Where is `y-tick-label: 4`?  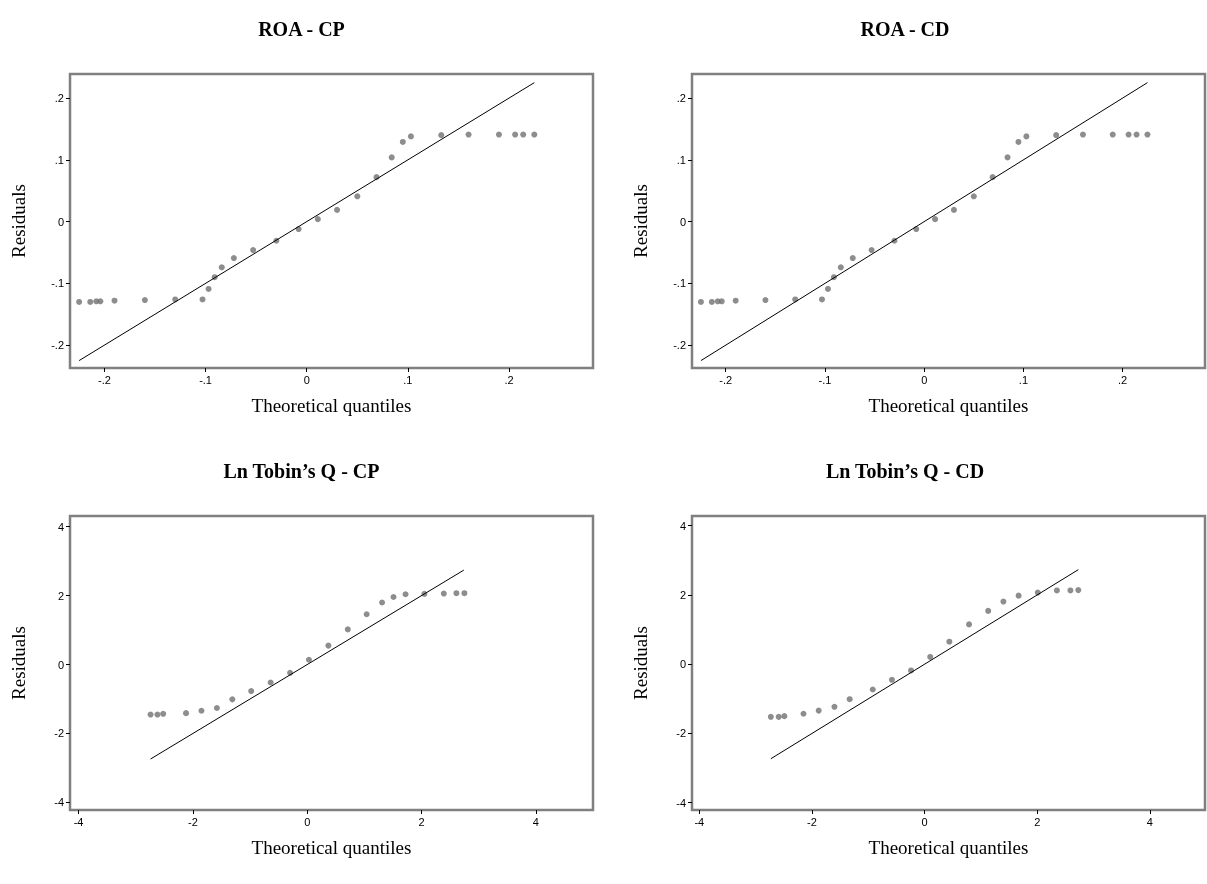 y-tick-label: 4 is located at coordinates (682, 525).